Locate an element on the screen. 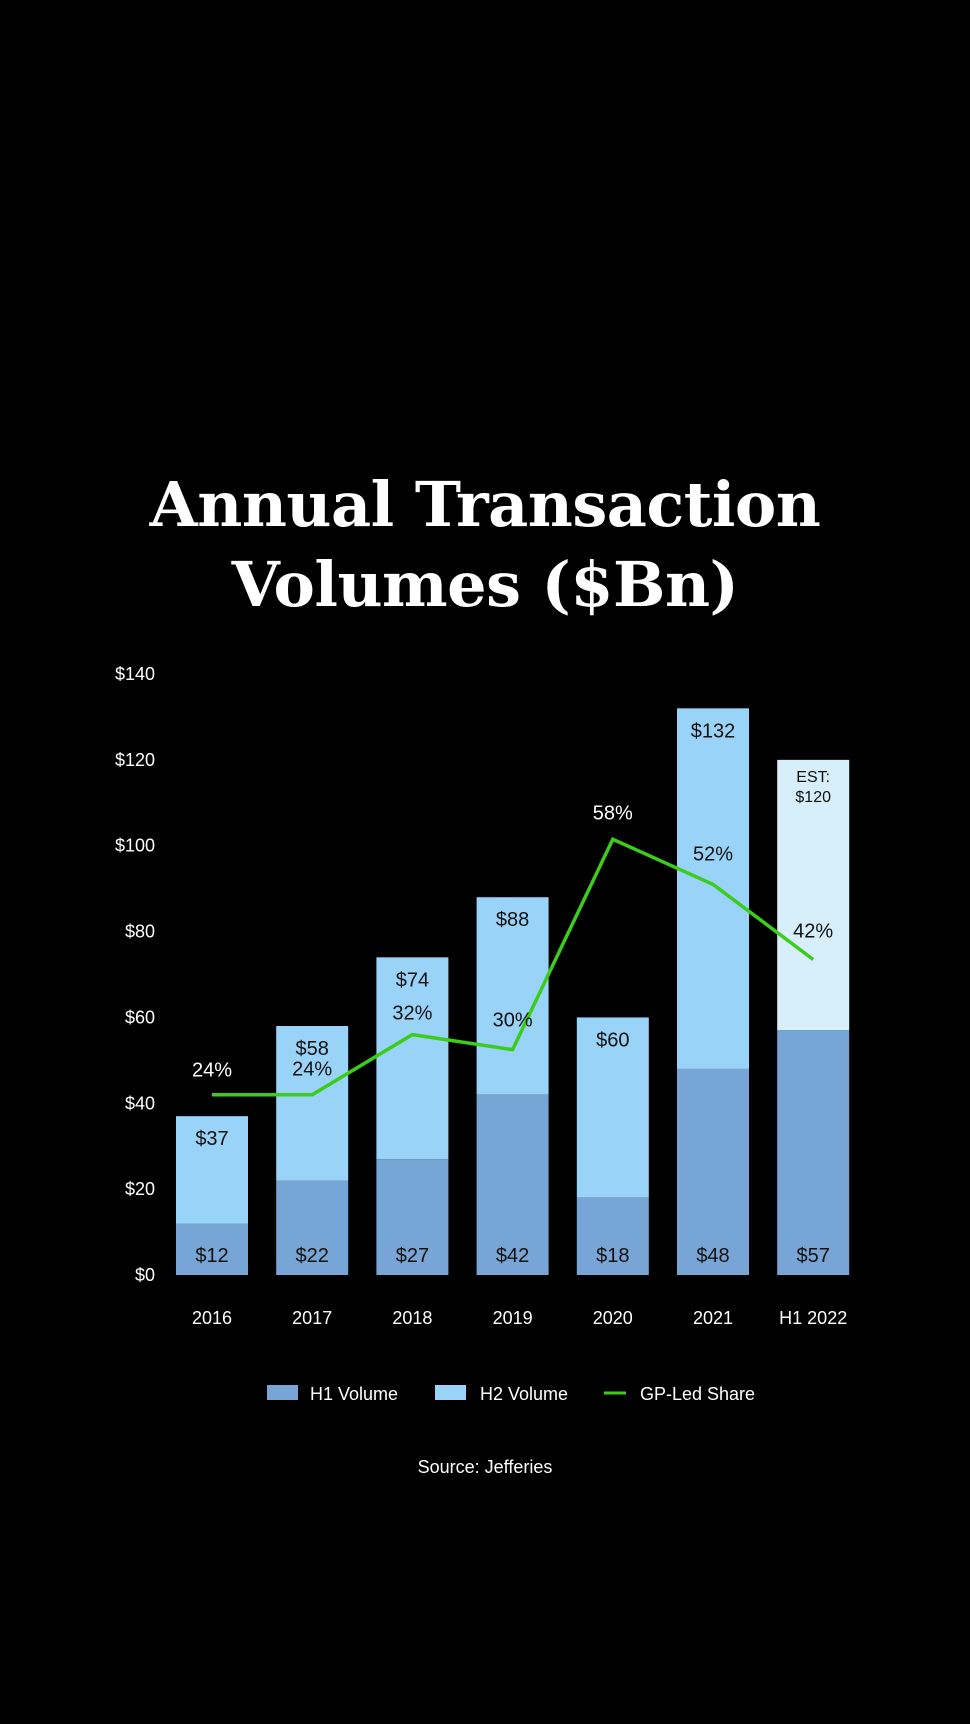  total-value-label: $60 is located at coordinates (612, 1040).